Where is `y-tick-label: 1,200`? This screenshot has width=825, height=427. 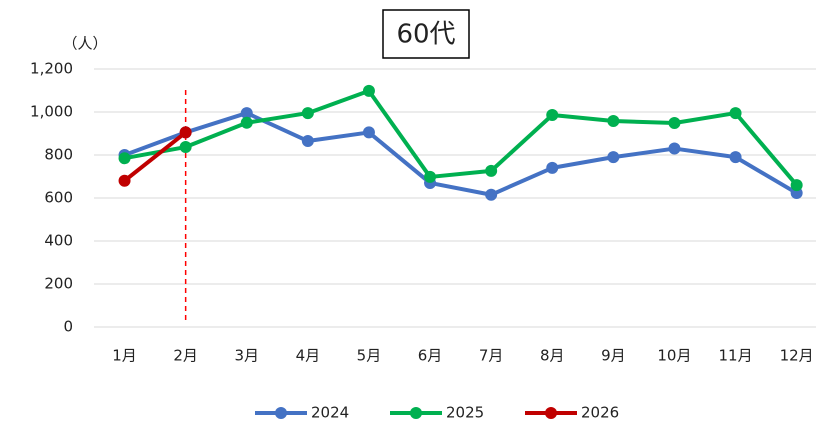
y-tick-label: 1,200 is located at coordinates (51, 69).